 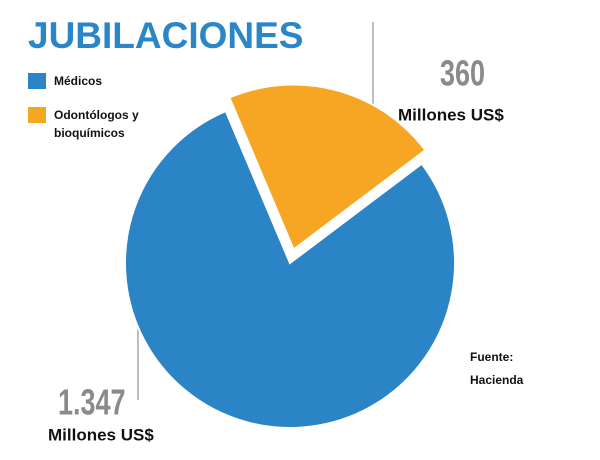 I want to click on legend: Médicos Odontólogos y bioquímicos, so click(x=118, y=115).